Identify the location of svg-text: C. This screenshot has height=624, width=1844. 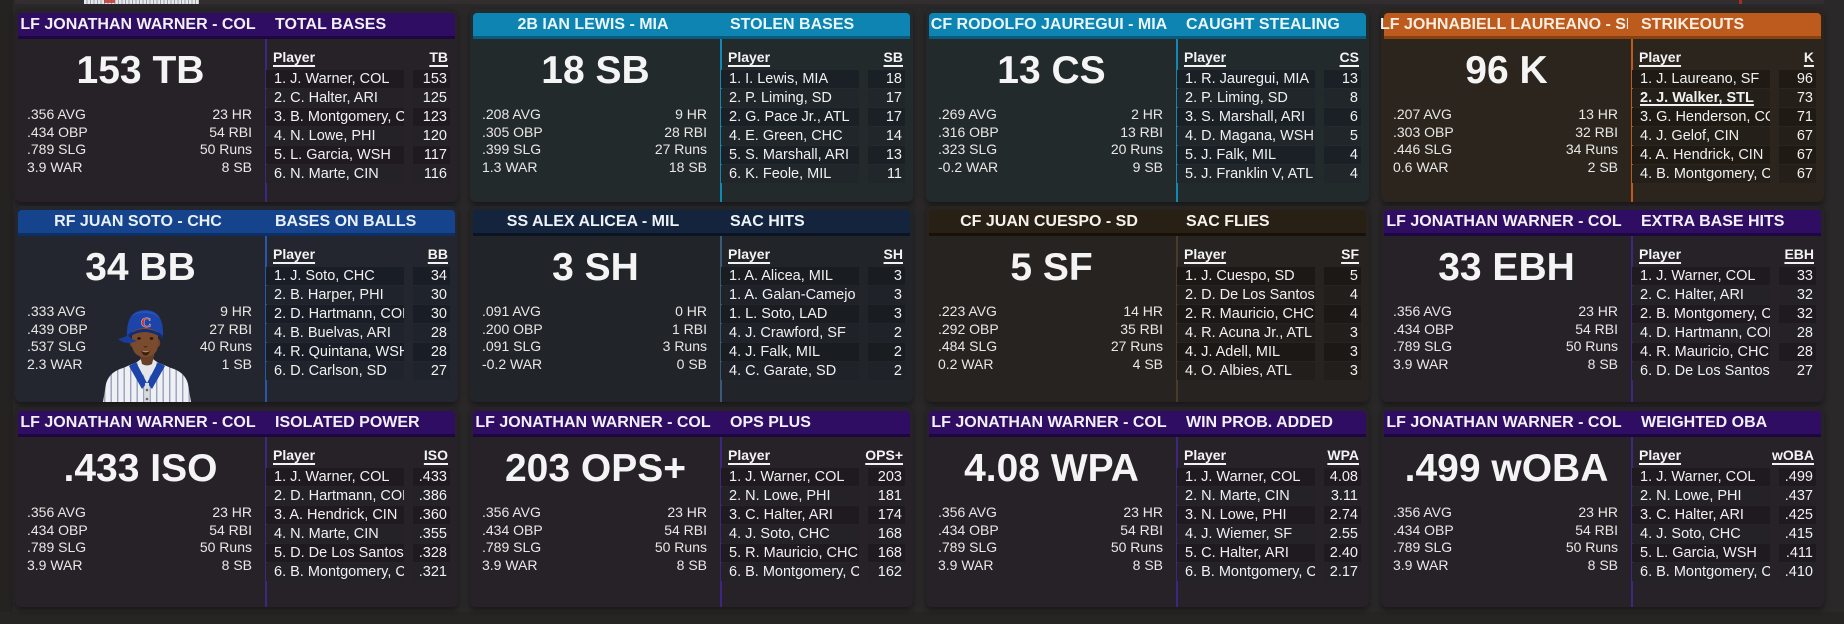
(146, 323).